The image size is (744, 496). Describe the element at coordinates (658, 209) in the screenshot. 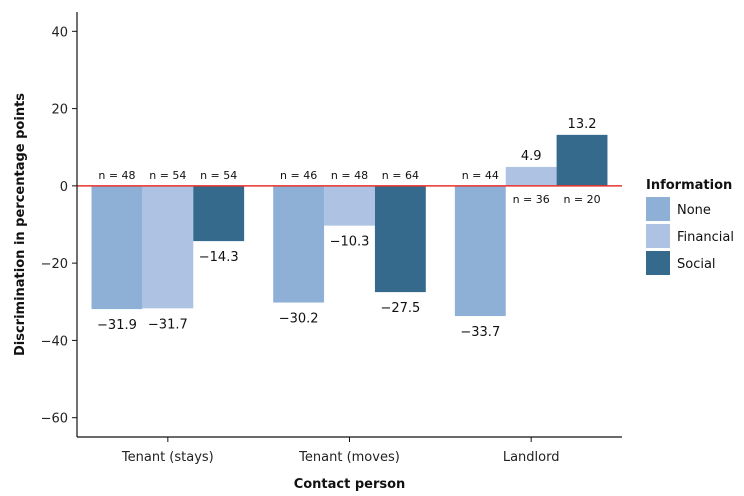

I see `legend-swatch-none` at that location.